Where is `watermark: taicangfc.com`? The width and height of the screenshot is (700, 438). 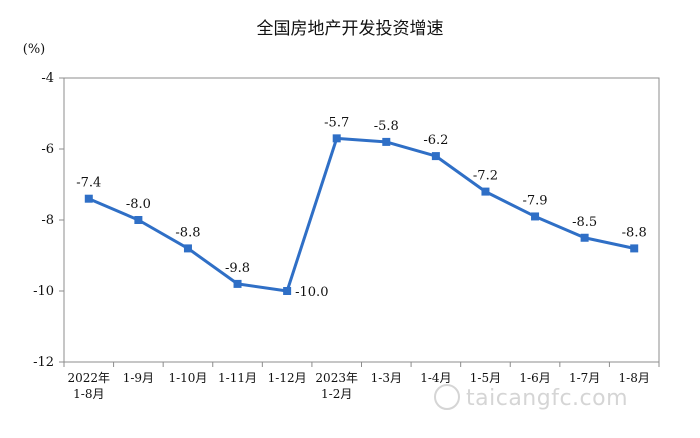 watermark: taicangfc.com is located at coordinates (531, 398).